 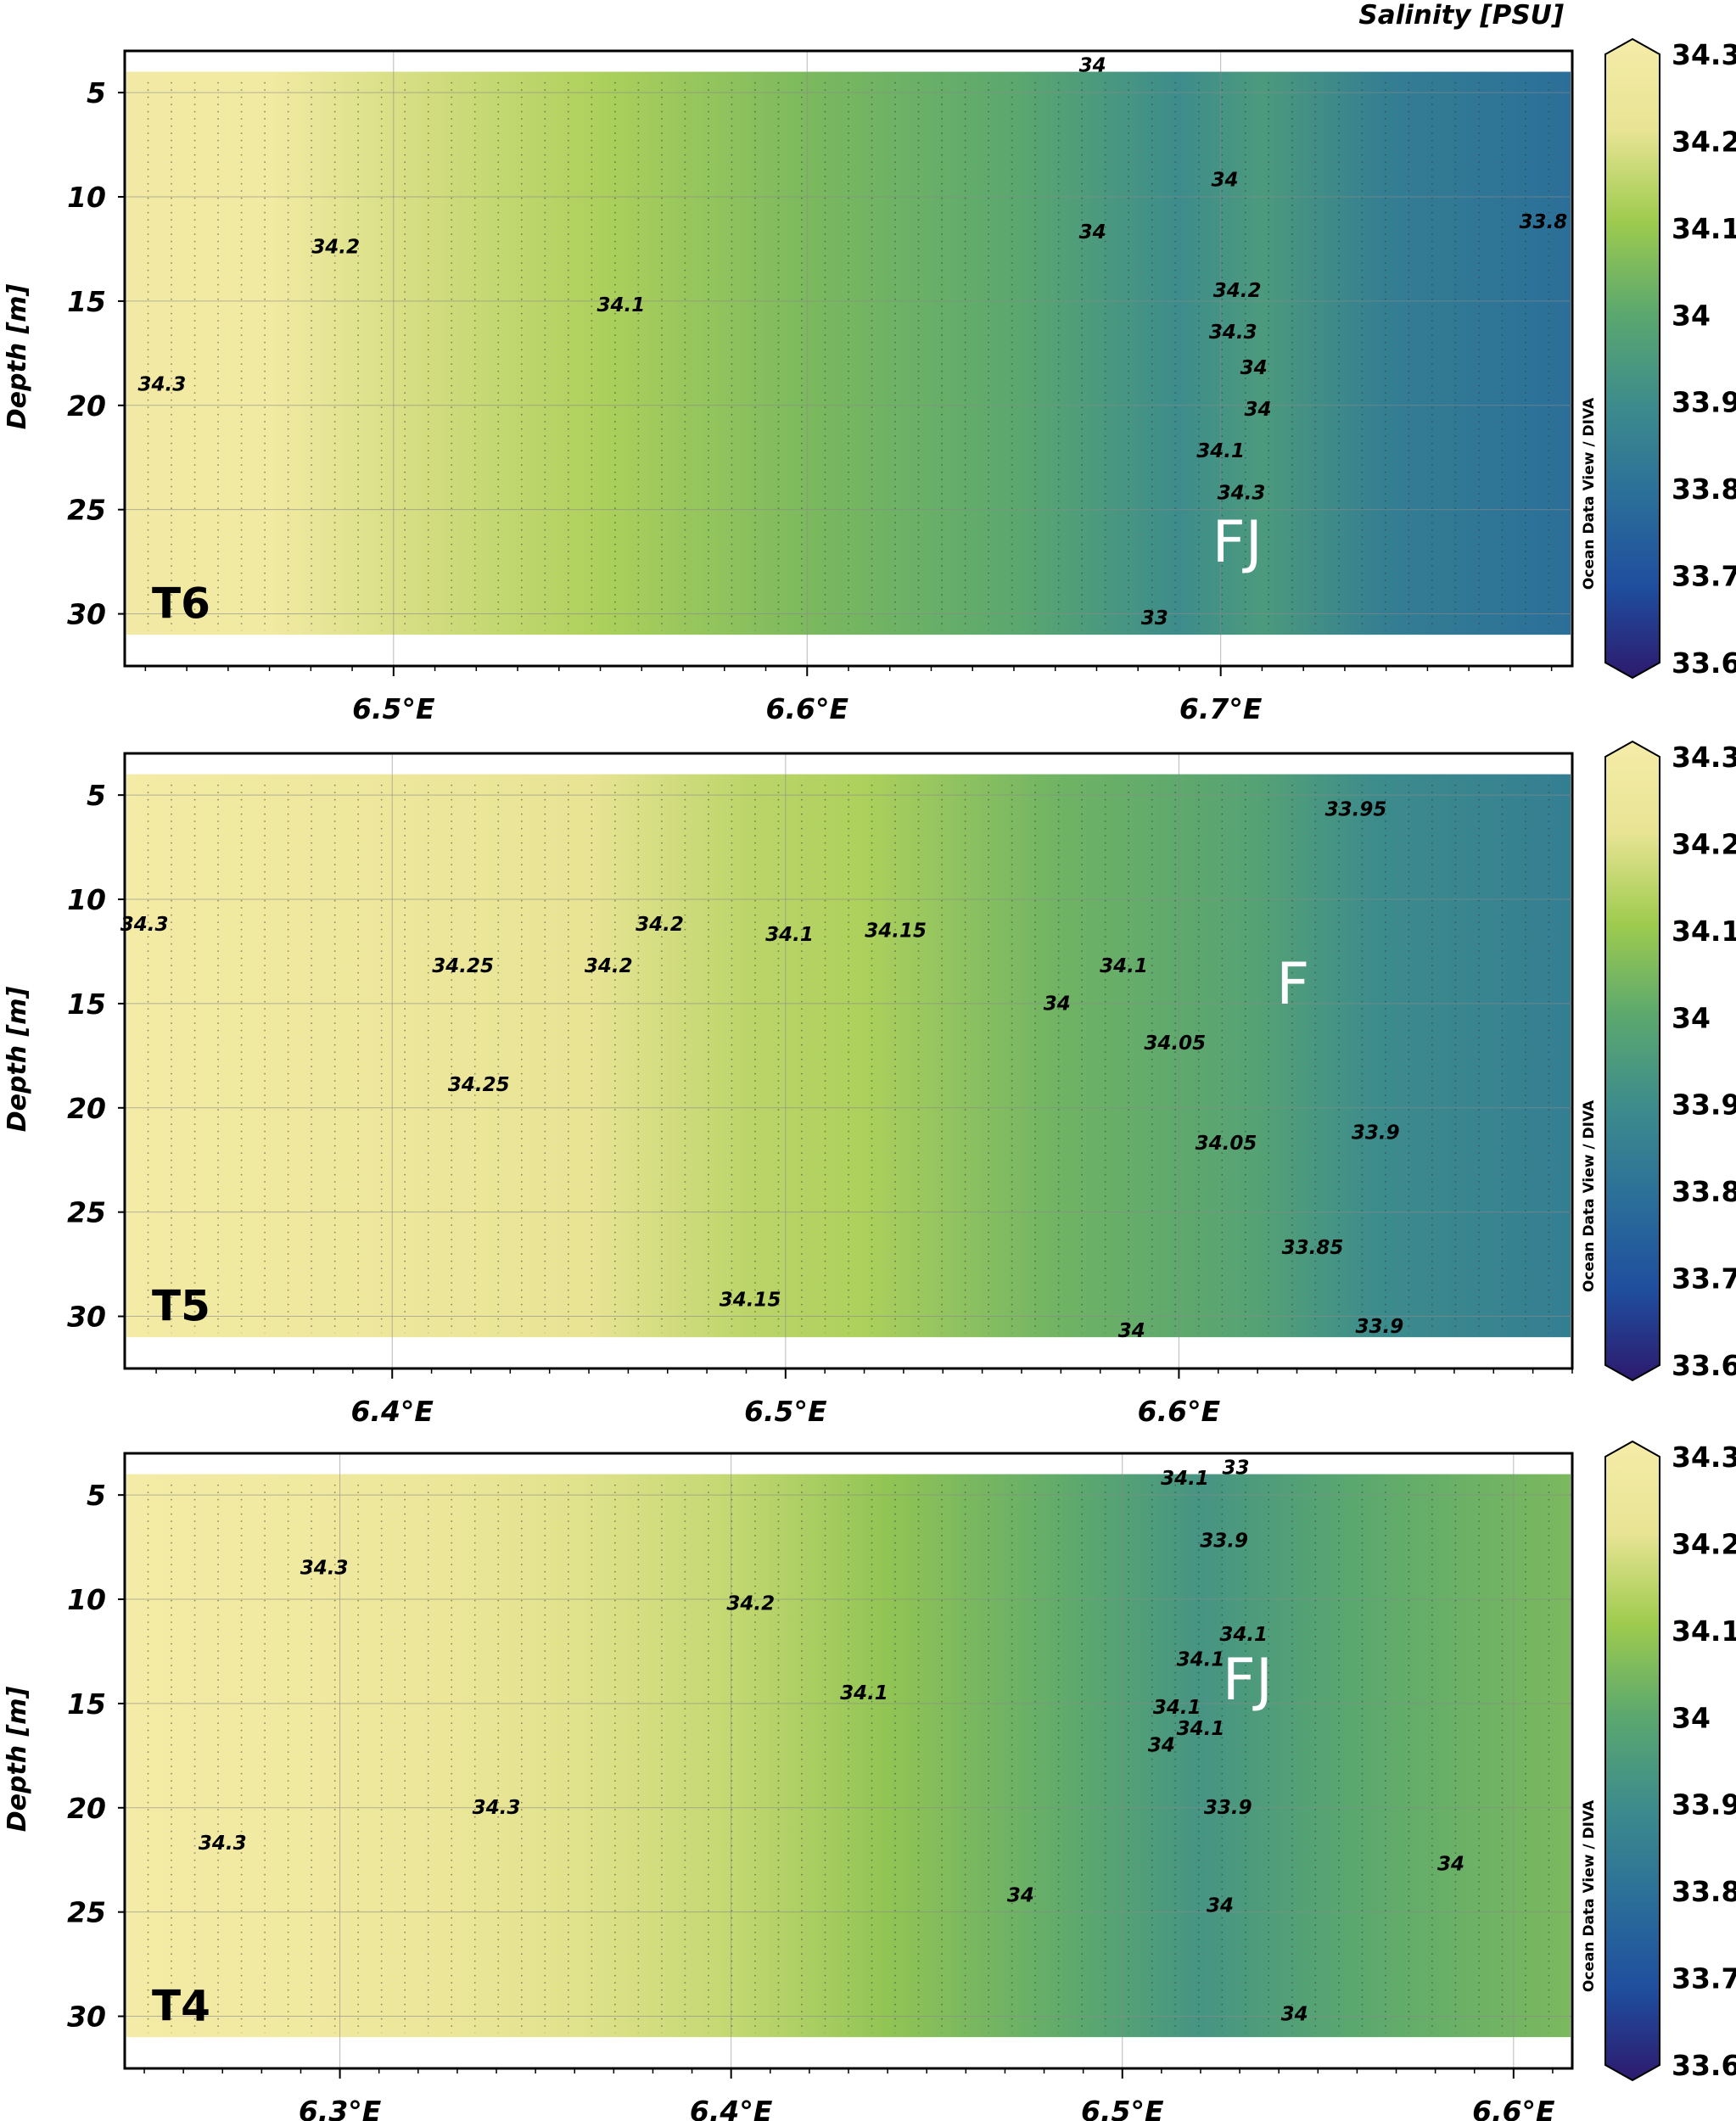 I want to click on colorbar-side-label: Ocean Data View / DIVA, so click(x=1589, y=494).